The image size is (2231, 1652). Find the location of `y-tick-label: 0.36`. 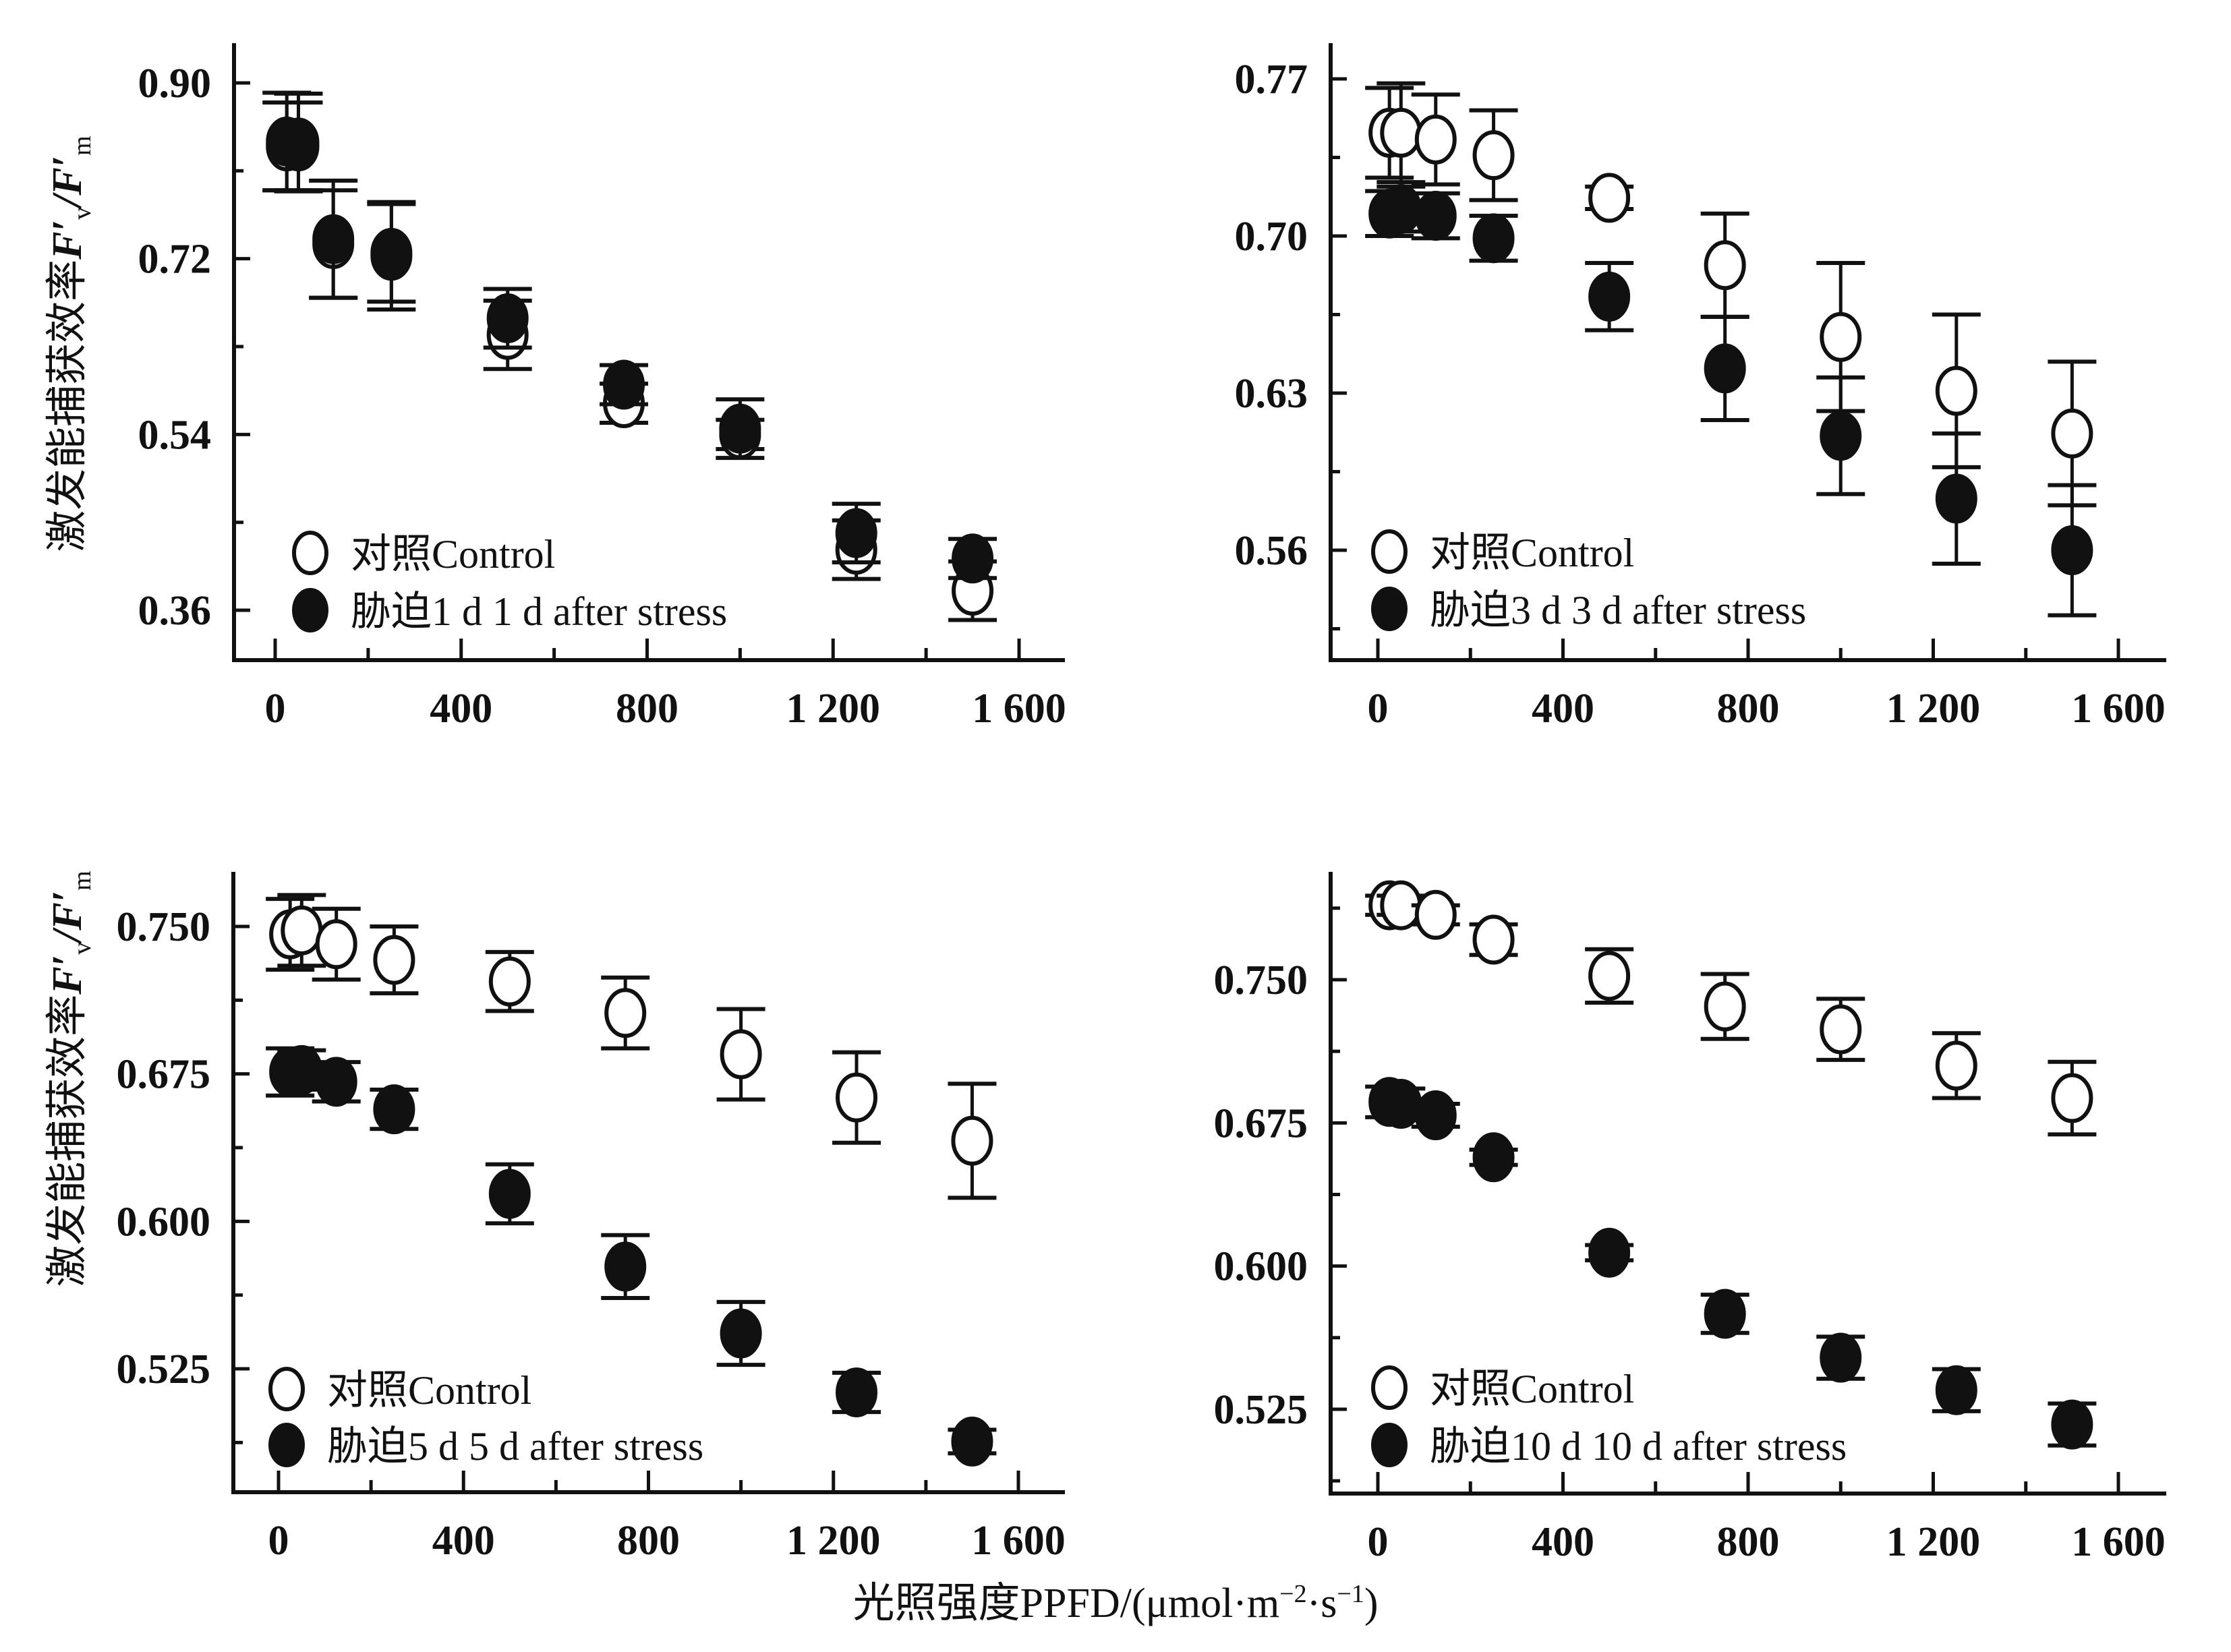

y-tick-label: 0.36 is located at coordinates (175, 611).